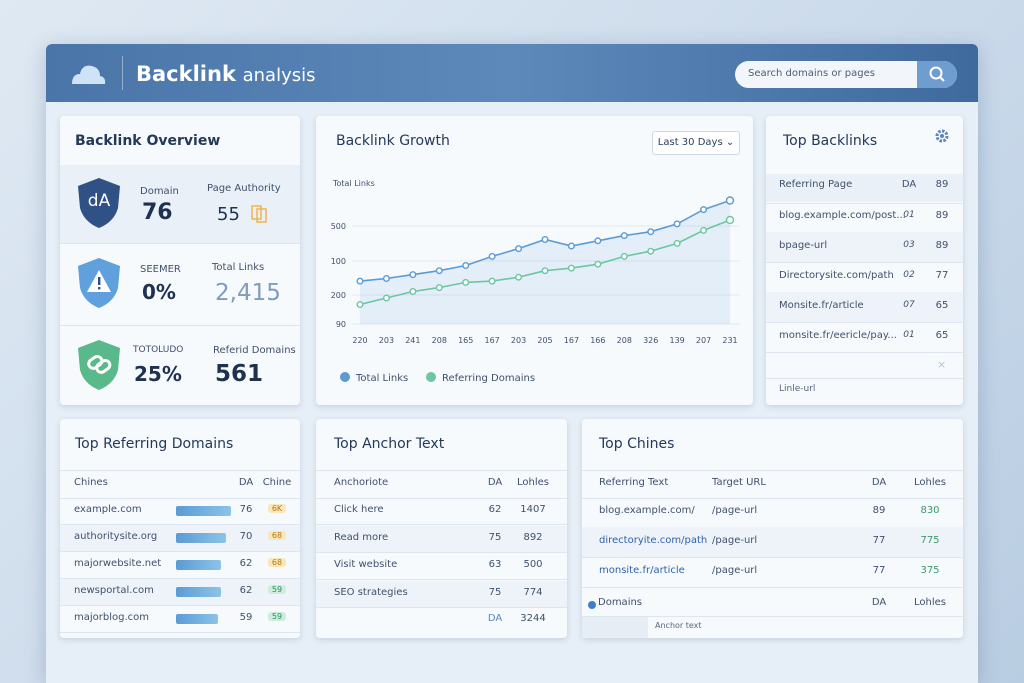  Describe the element at coordinates (338, 226) in the screenshot. I see `y-tick-label: 500` at that location.